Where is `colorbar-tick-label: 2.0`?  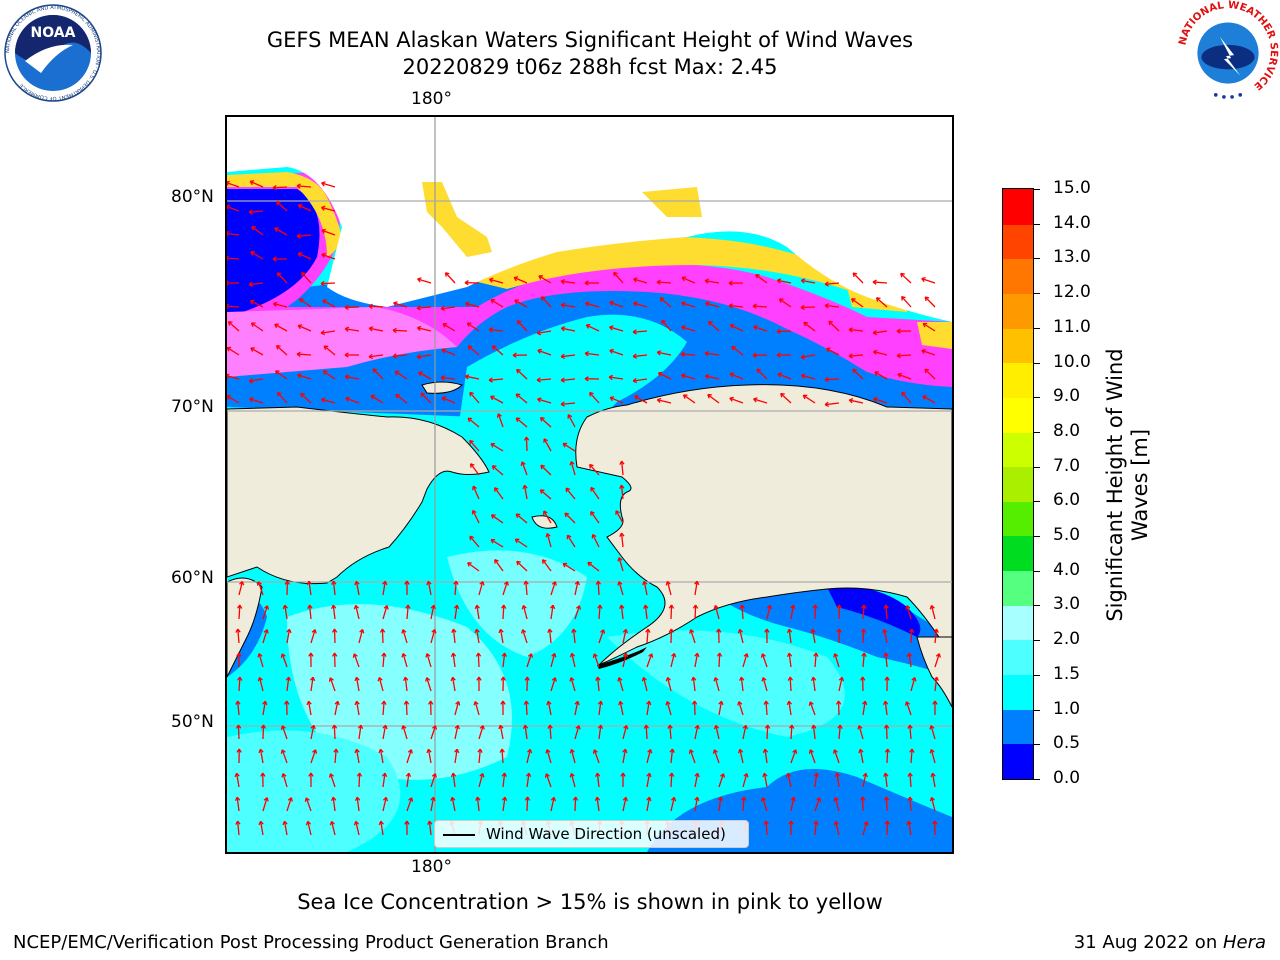
colorbar-tick-label: 2.0 is located at coordinates (1067, 639).